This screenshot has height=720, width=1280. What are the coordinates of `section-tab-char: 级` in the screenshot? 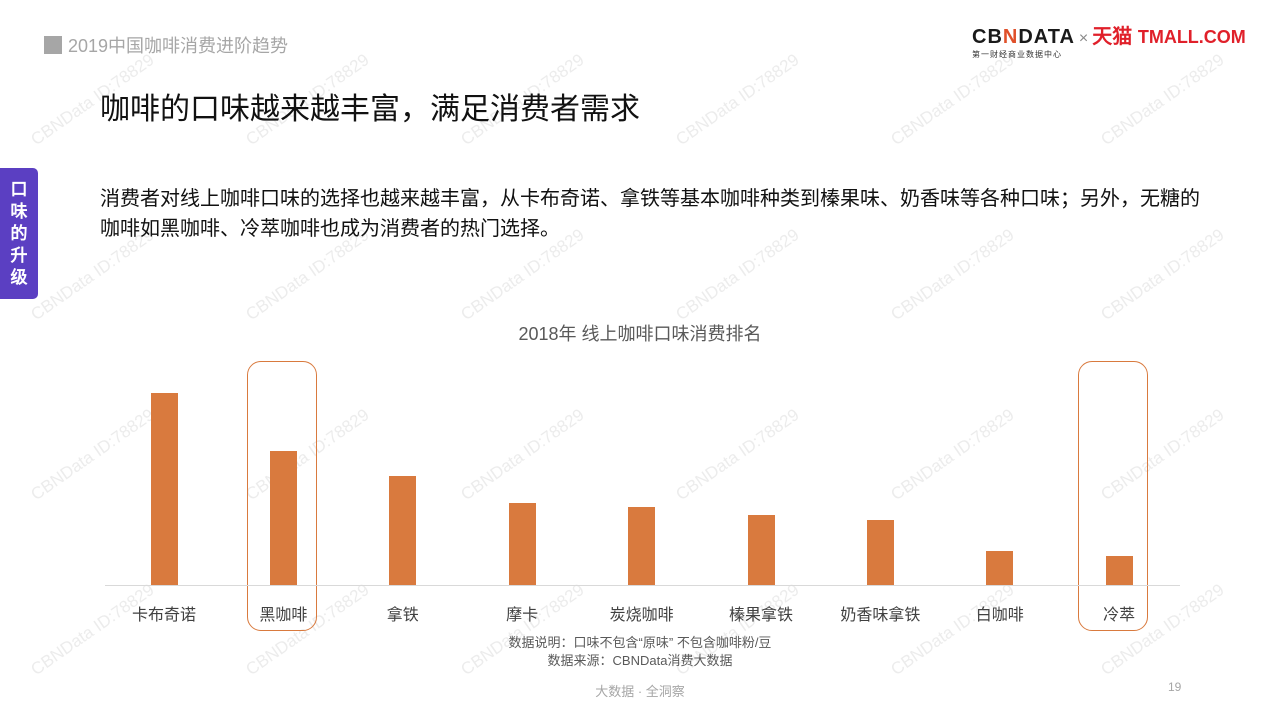 It's located at (19, 277).